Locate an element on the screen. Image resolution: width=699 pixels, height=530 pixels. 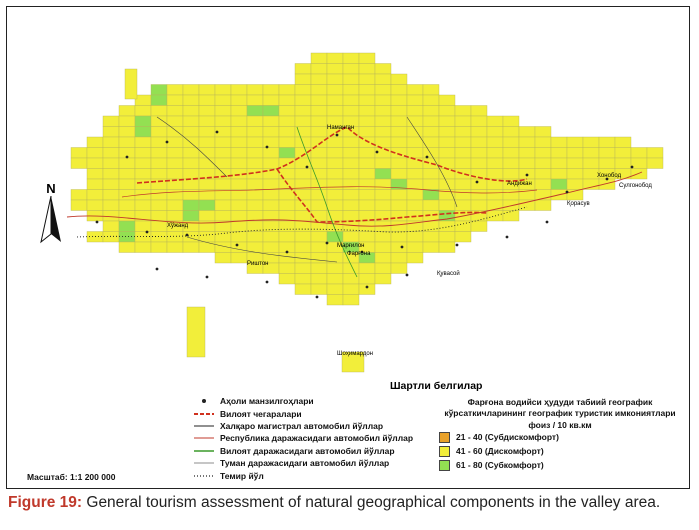
legend-class-label: 41 - 60 (Дискомфорт) is located at coordinates (500, 451).